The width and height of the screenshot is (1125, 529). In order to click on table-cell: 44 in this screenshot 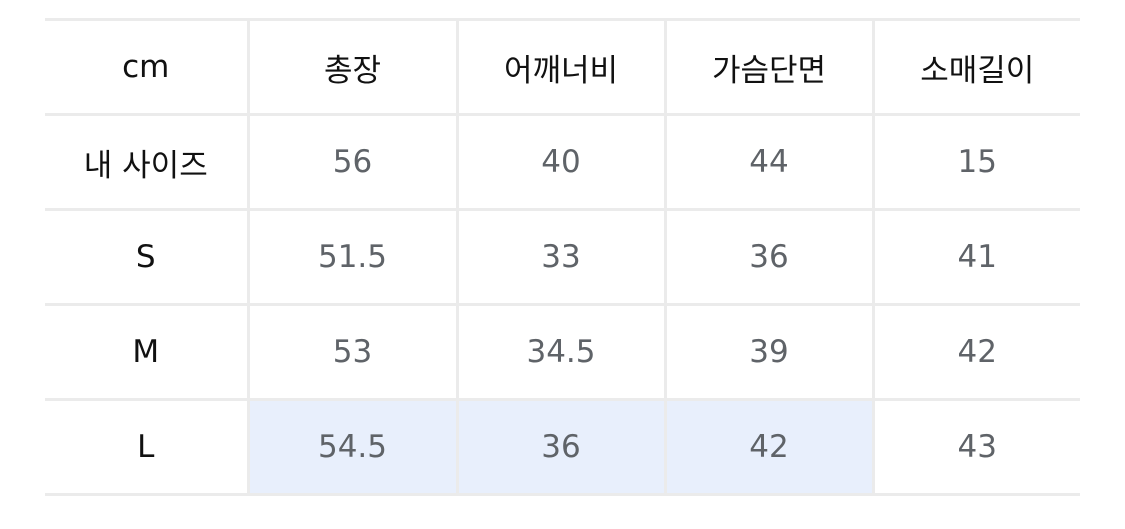, I will do `click(769, 162)`.